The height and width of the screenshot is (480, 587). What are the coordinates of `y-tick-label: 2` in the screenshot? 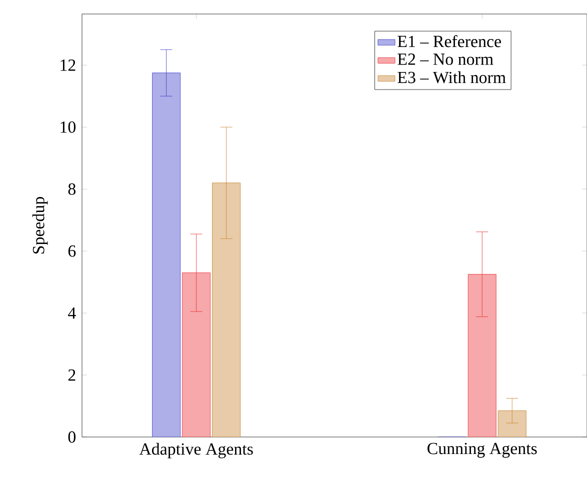 It's located at (72, 375).